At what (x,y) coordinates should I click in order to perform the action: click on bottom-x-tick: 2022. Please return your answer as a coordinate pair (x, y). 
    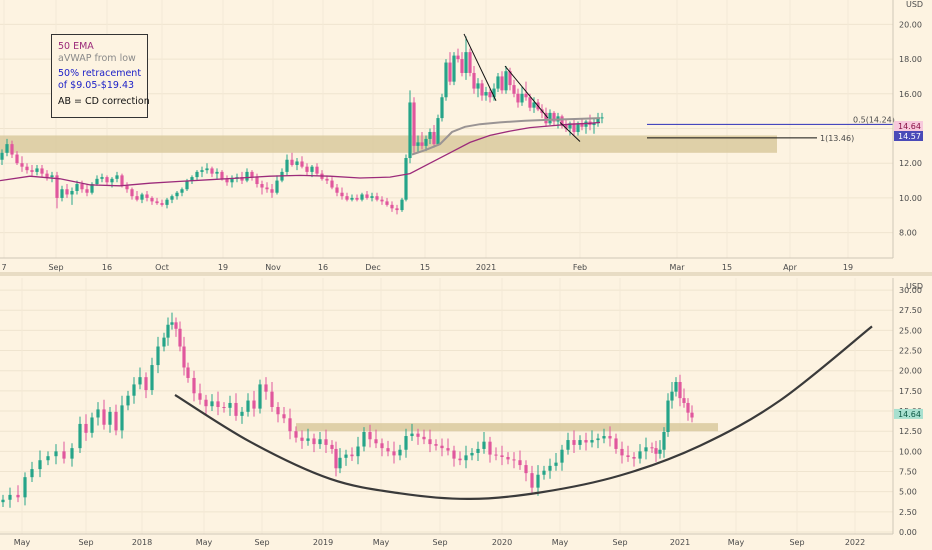
    Looking at the image, I should click on (855, 542).